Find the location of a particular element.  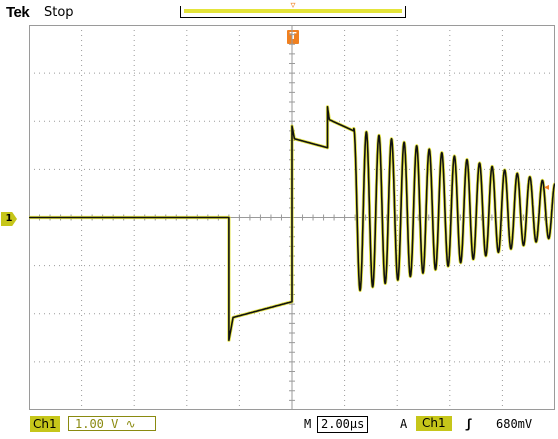

ch1-ground-marker: 1 is located at coordinates (9, 219).